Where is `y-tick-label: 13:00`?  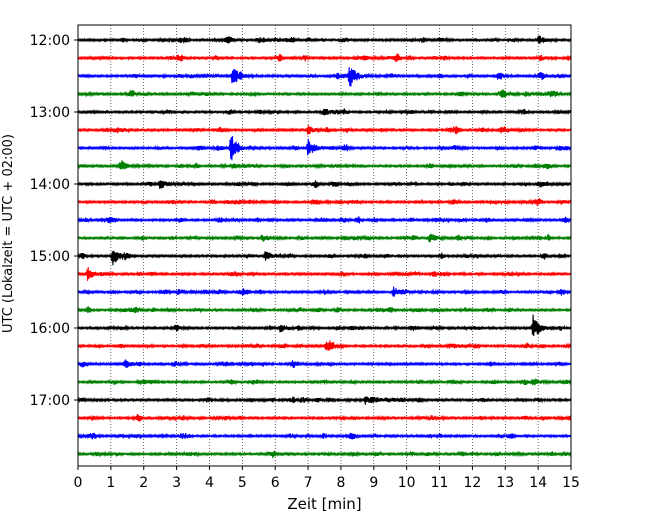 y-tick-label: 13:00 is located at coordinates (50, 113).